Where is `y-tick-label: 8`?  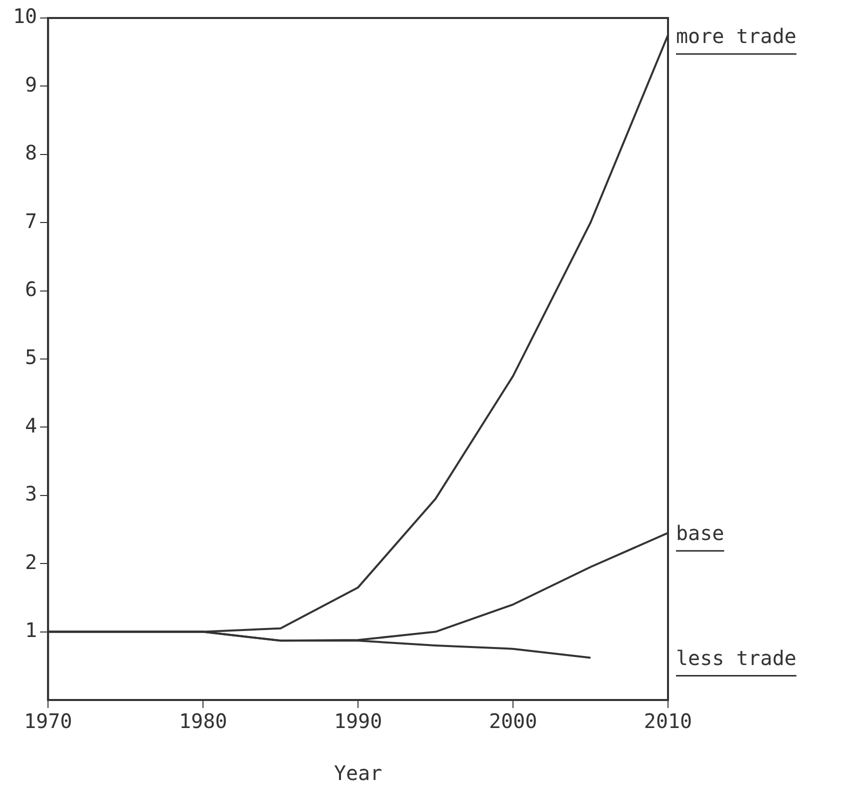
y-tick-label: 8 is located at coordinates (31, 152).